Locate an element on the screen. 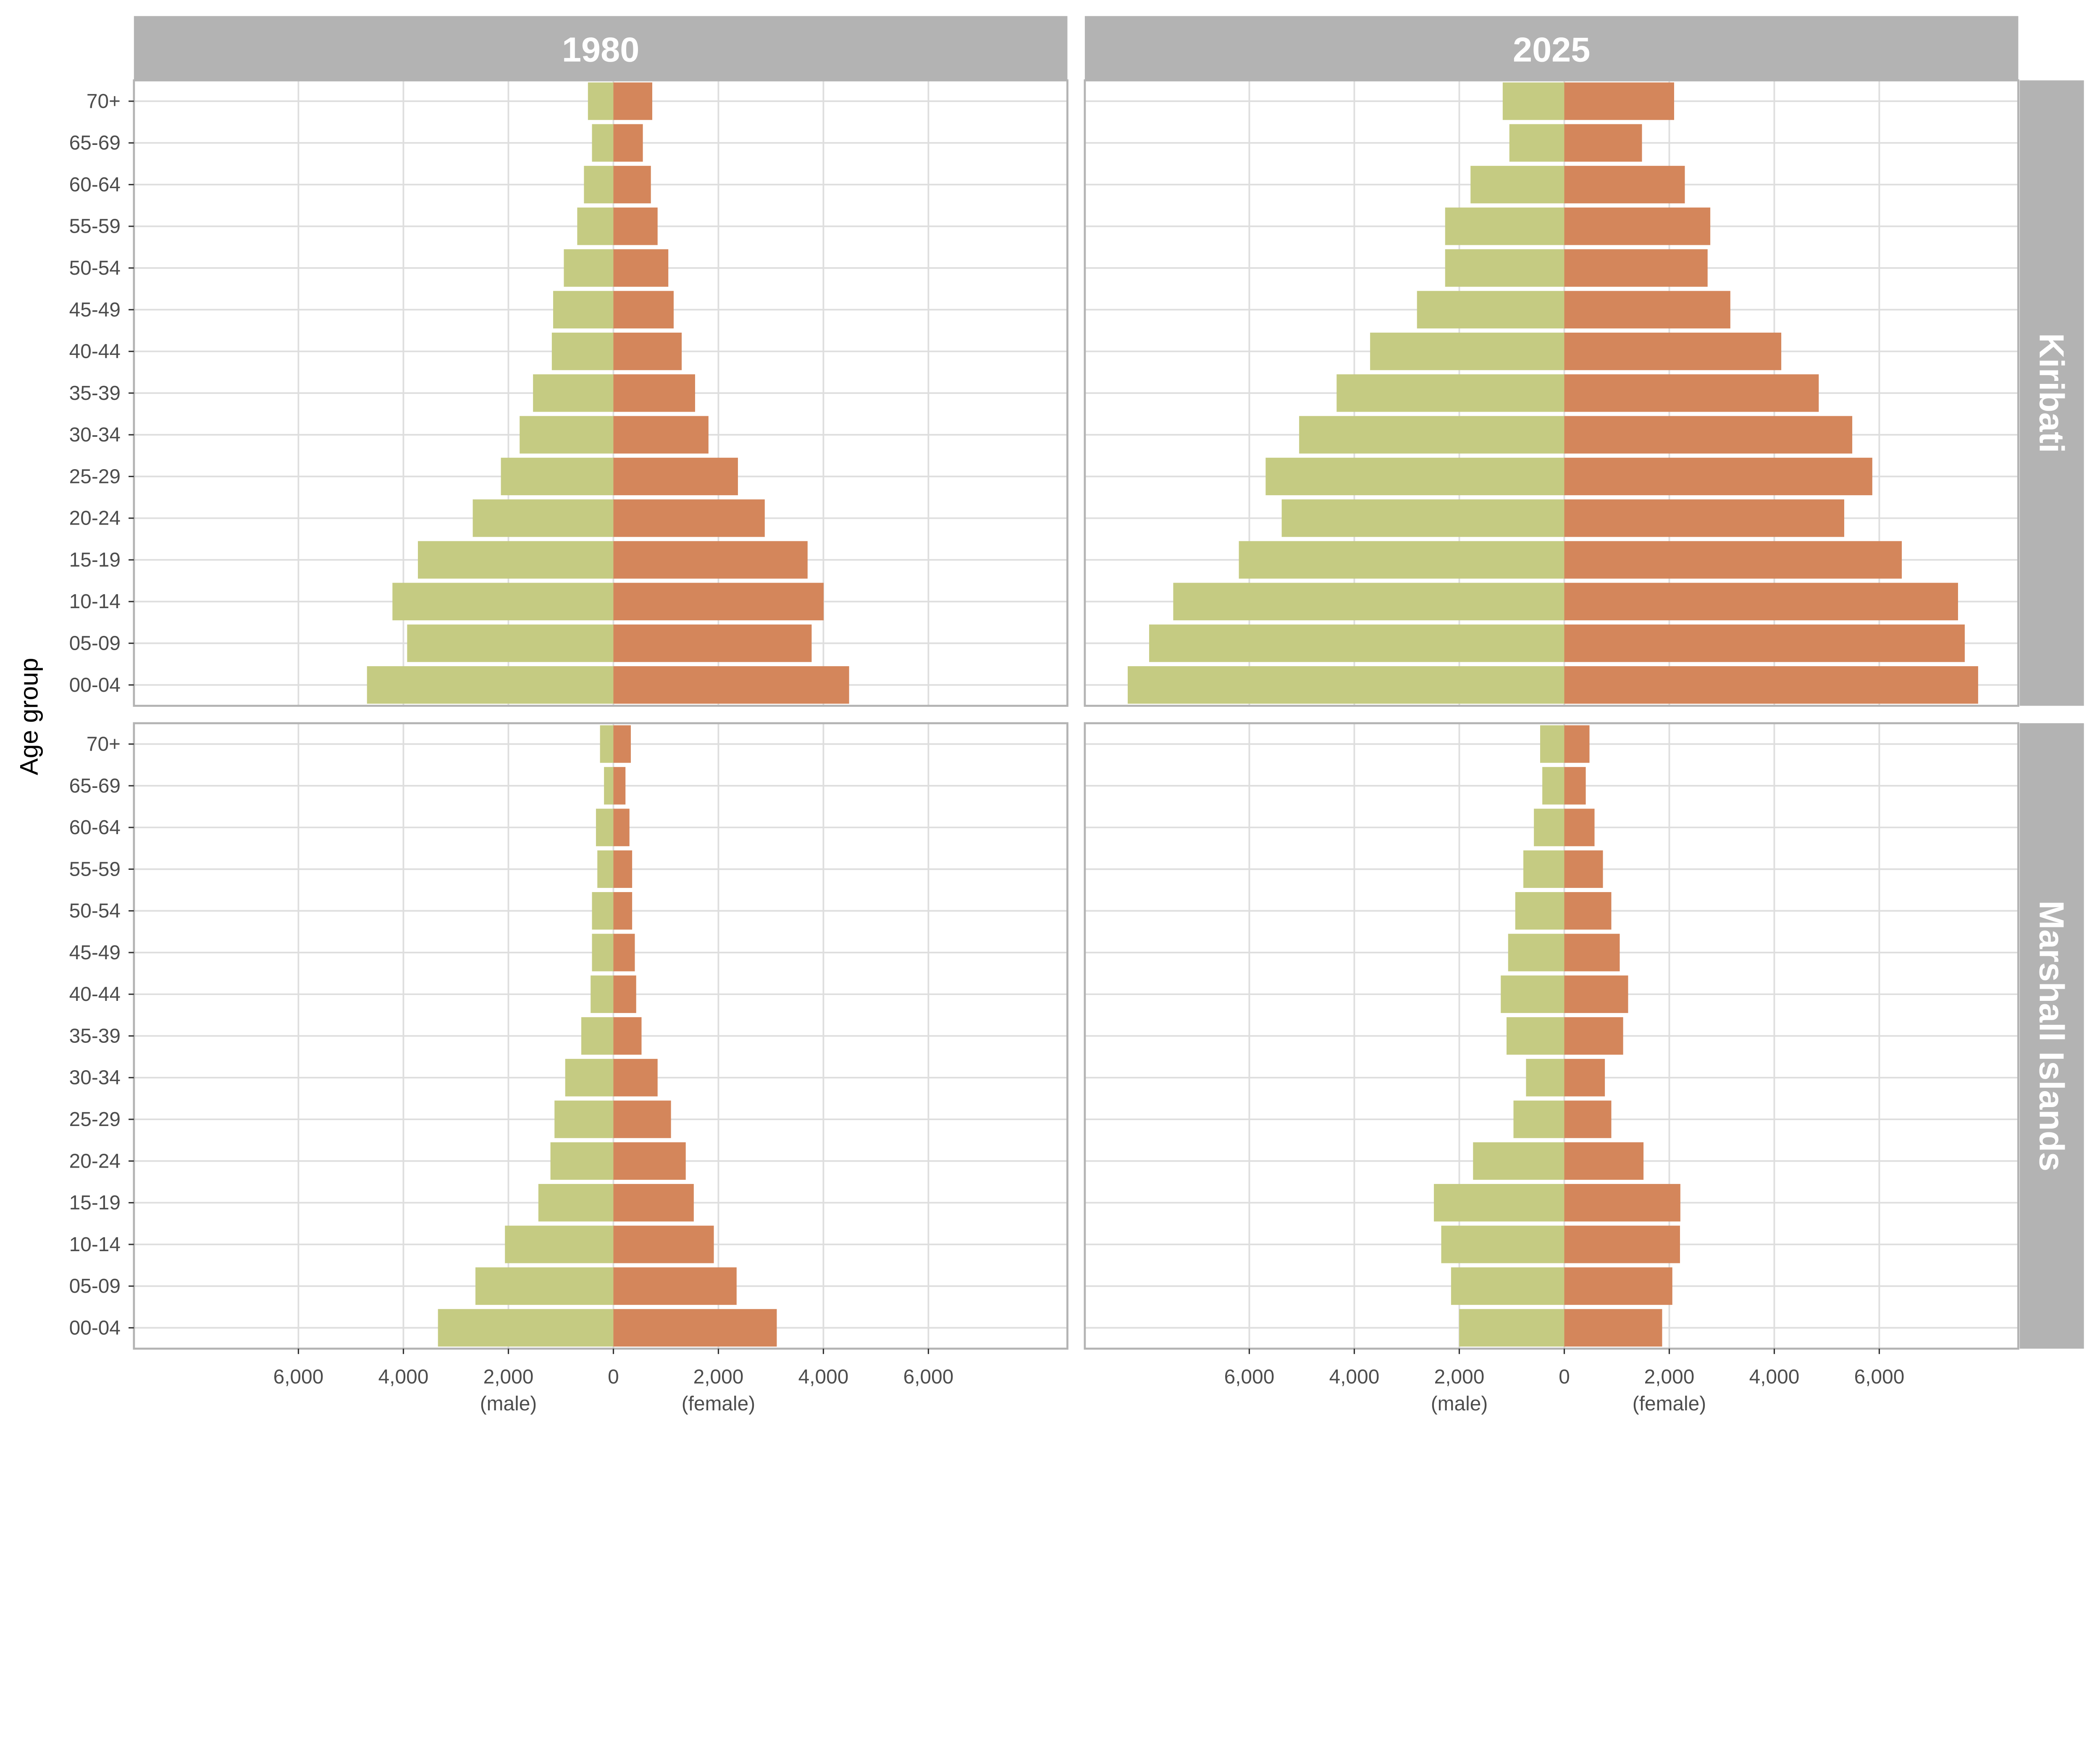 This screenshot has width=2100, height=1764. row-strip-label: Kiribati is located at coordinates (2051, 393).